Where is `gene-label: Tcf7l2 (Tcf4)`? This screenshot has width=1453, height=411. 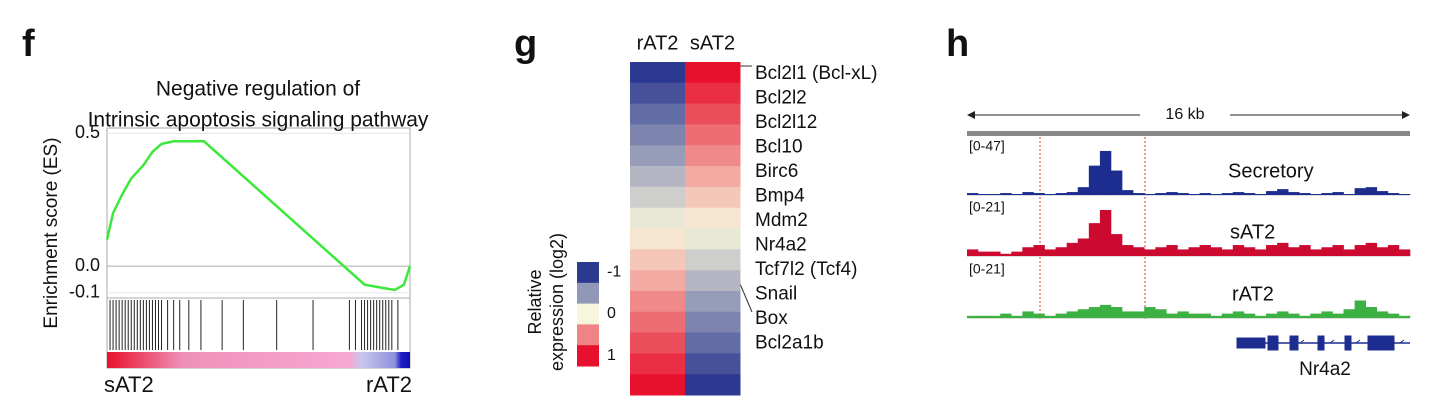 gene-label: Tcf7l2 (Tcf4) is located at coordinates (806, 269).